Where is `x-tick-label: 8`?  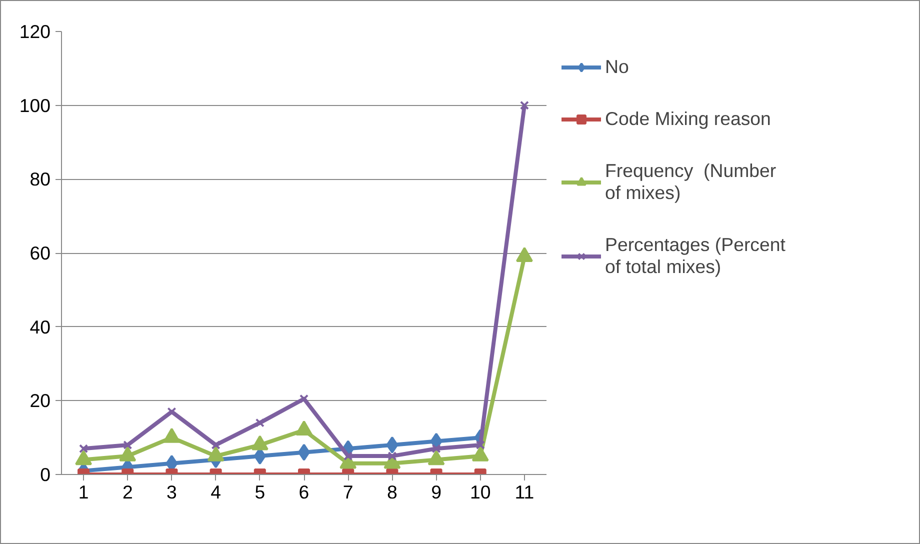
x-tick-label: 8 is located at coordinates (392, 492).